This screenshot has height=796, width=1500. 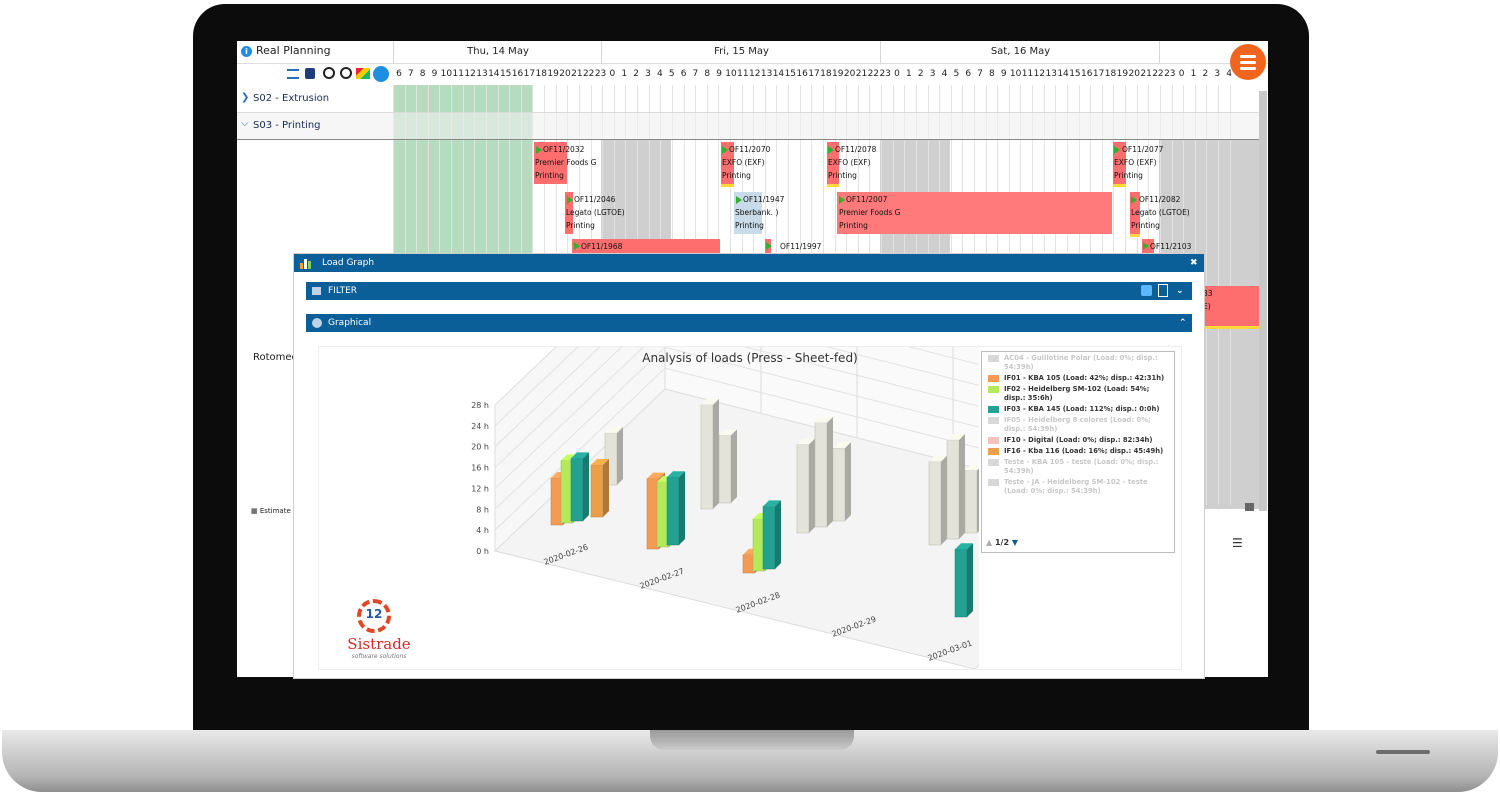 What do you see at coordinates (885, 74) in the screenshot?
I see `hour-label: 23` at bounding box center [885, 74].